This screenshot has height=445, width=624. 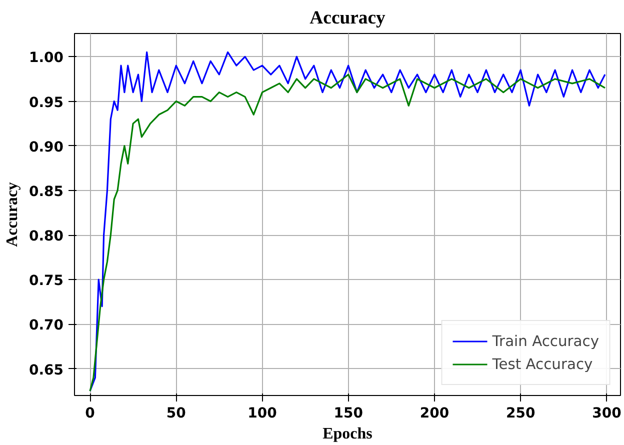 What do you see at coordinates (607, 414) in the screenshot?
I see `x-tick-label: 300` at bounding box center [607, 414].